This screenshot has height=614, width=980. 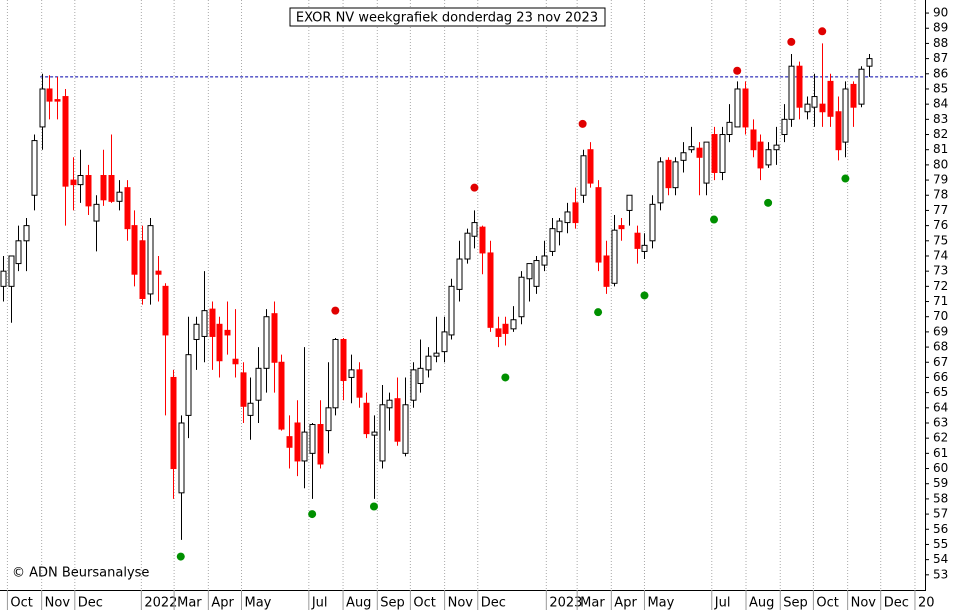 What do you see at coordinates (940, 377) in the screenshot?
I see `y-tick-label: 66` at bounding box center [940, 377].